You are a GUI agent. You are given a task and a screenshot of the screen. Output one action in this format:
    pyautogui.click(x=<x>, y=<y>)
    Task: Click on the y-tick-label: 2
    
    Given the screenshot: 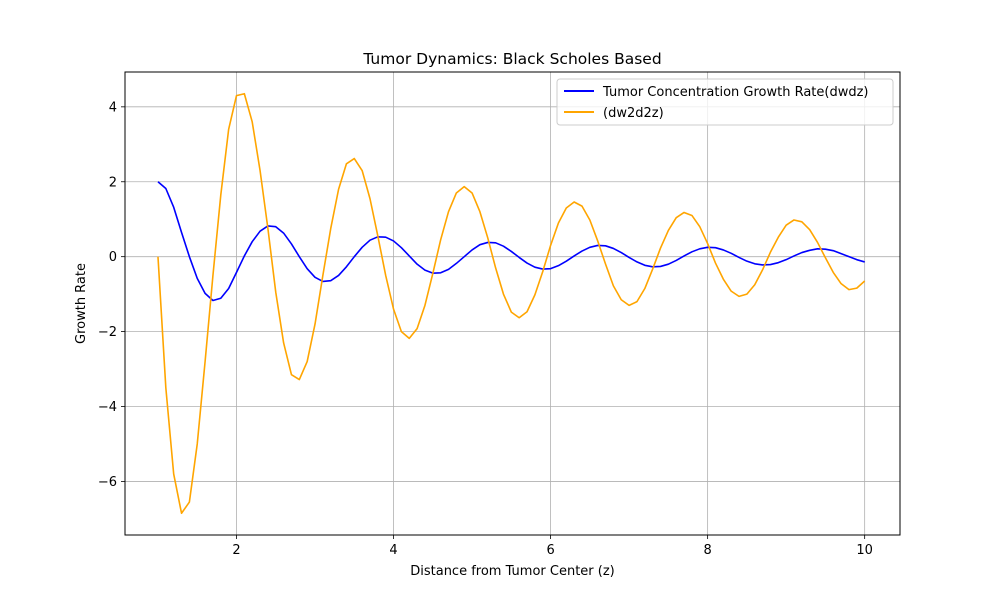 What is the action you would take?
    pyautogui.click(x=113, y=182)
    